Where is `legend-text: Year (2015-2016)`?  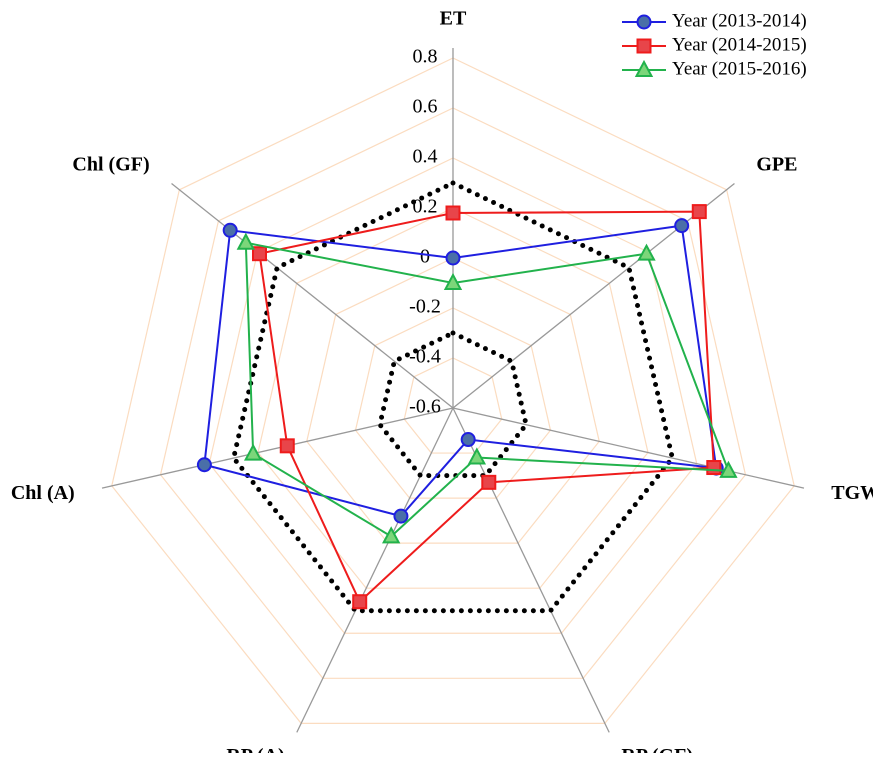 legend-text: Year (2015-2016) is located at coordinates (739, 68).